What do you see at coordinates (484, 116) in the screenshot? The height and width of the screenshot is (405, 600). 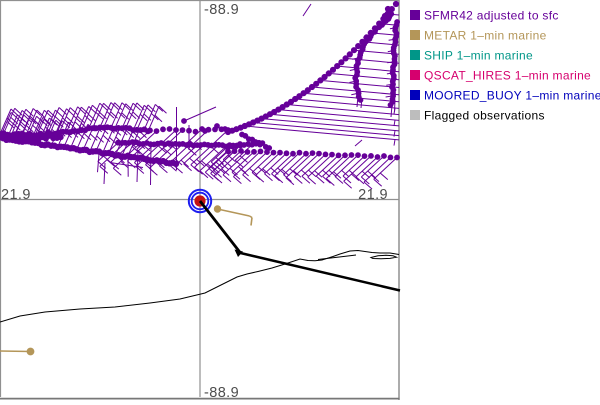 I see `svg-text: Flagged observations` at bounding box center [484, 116].